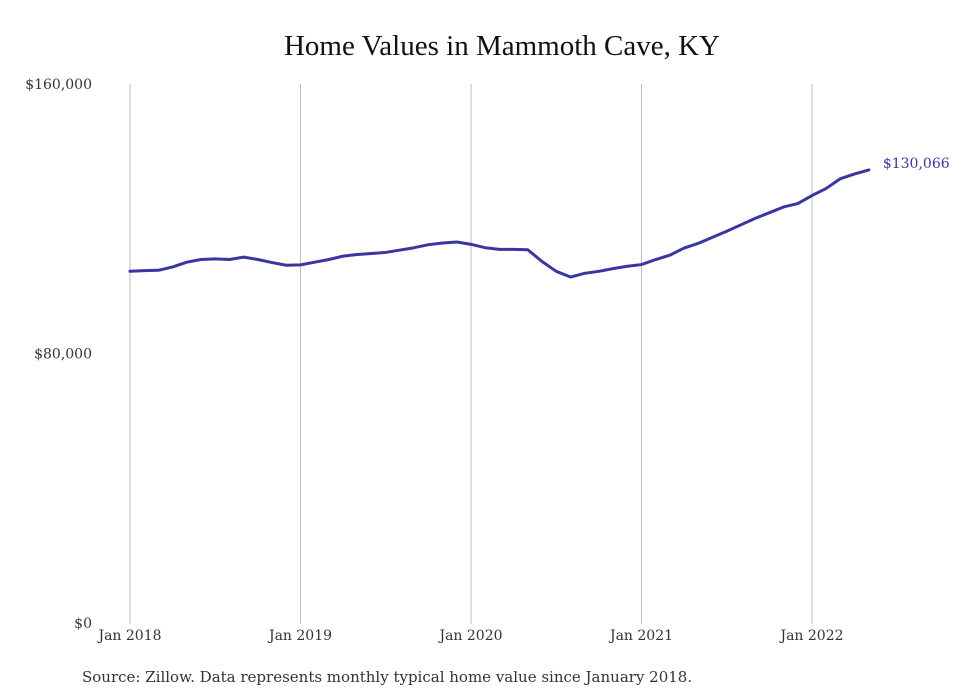  What do you see at coordinates (63, 355) in the screenshot?
I see `y-tick-label: $80,000` at bounding box center [63, 355].